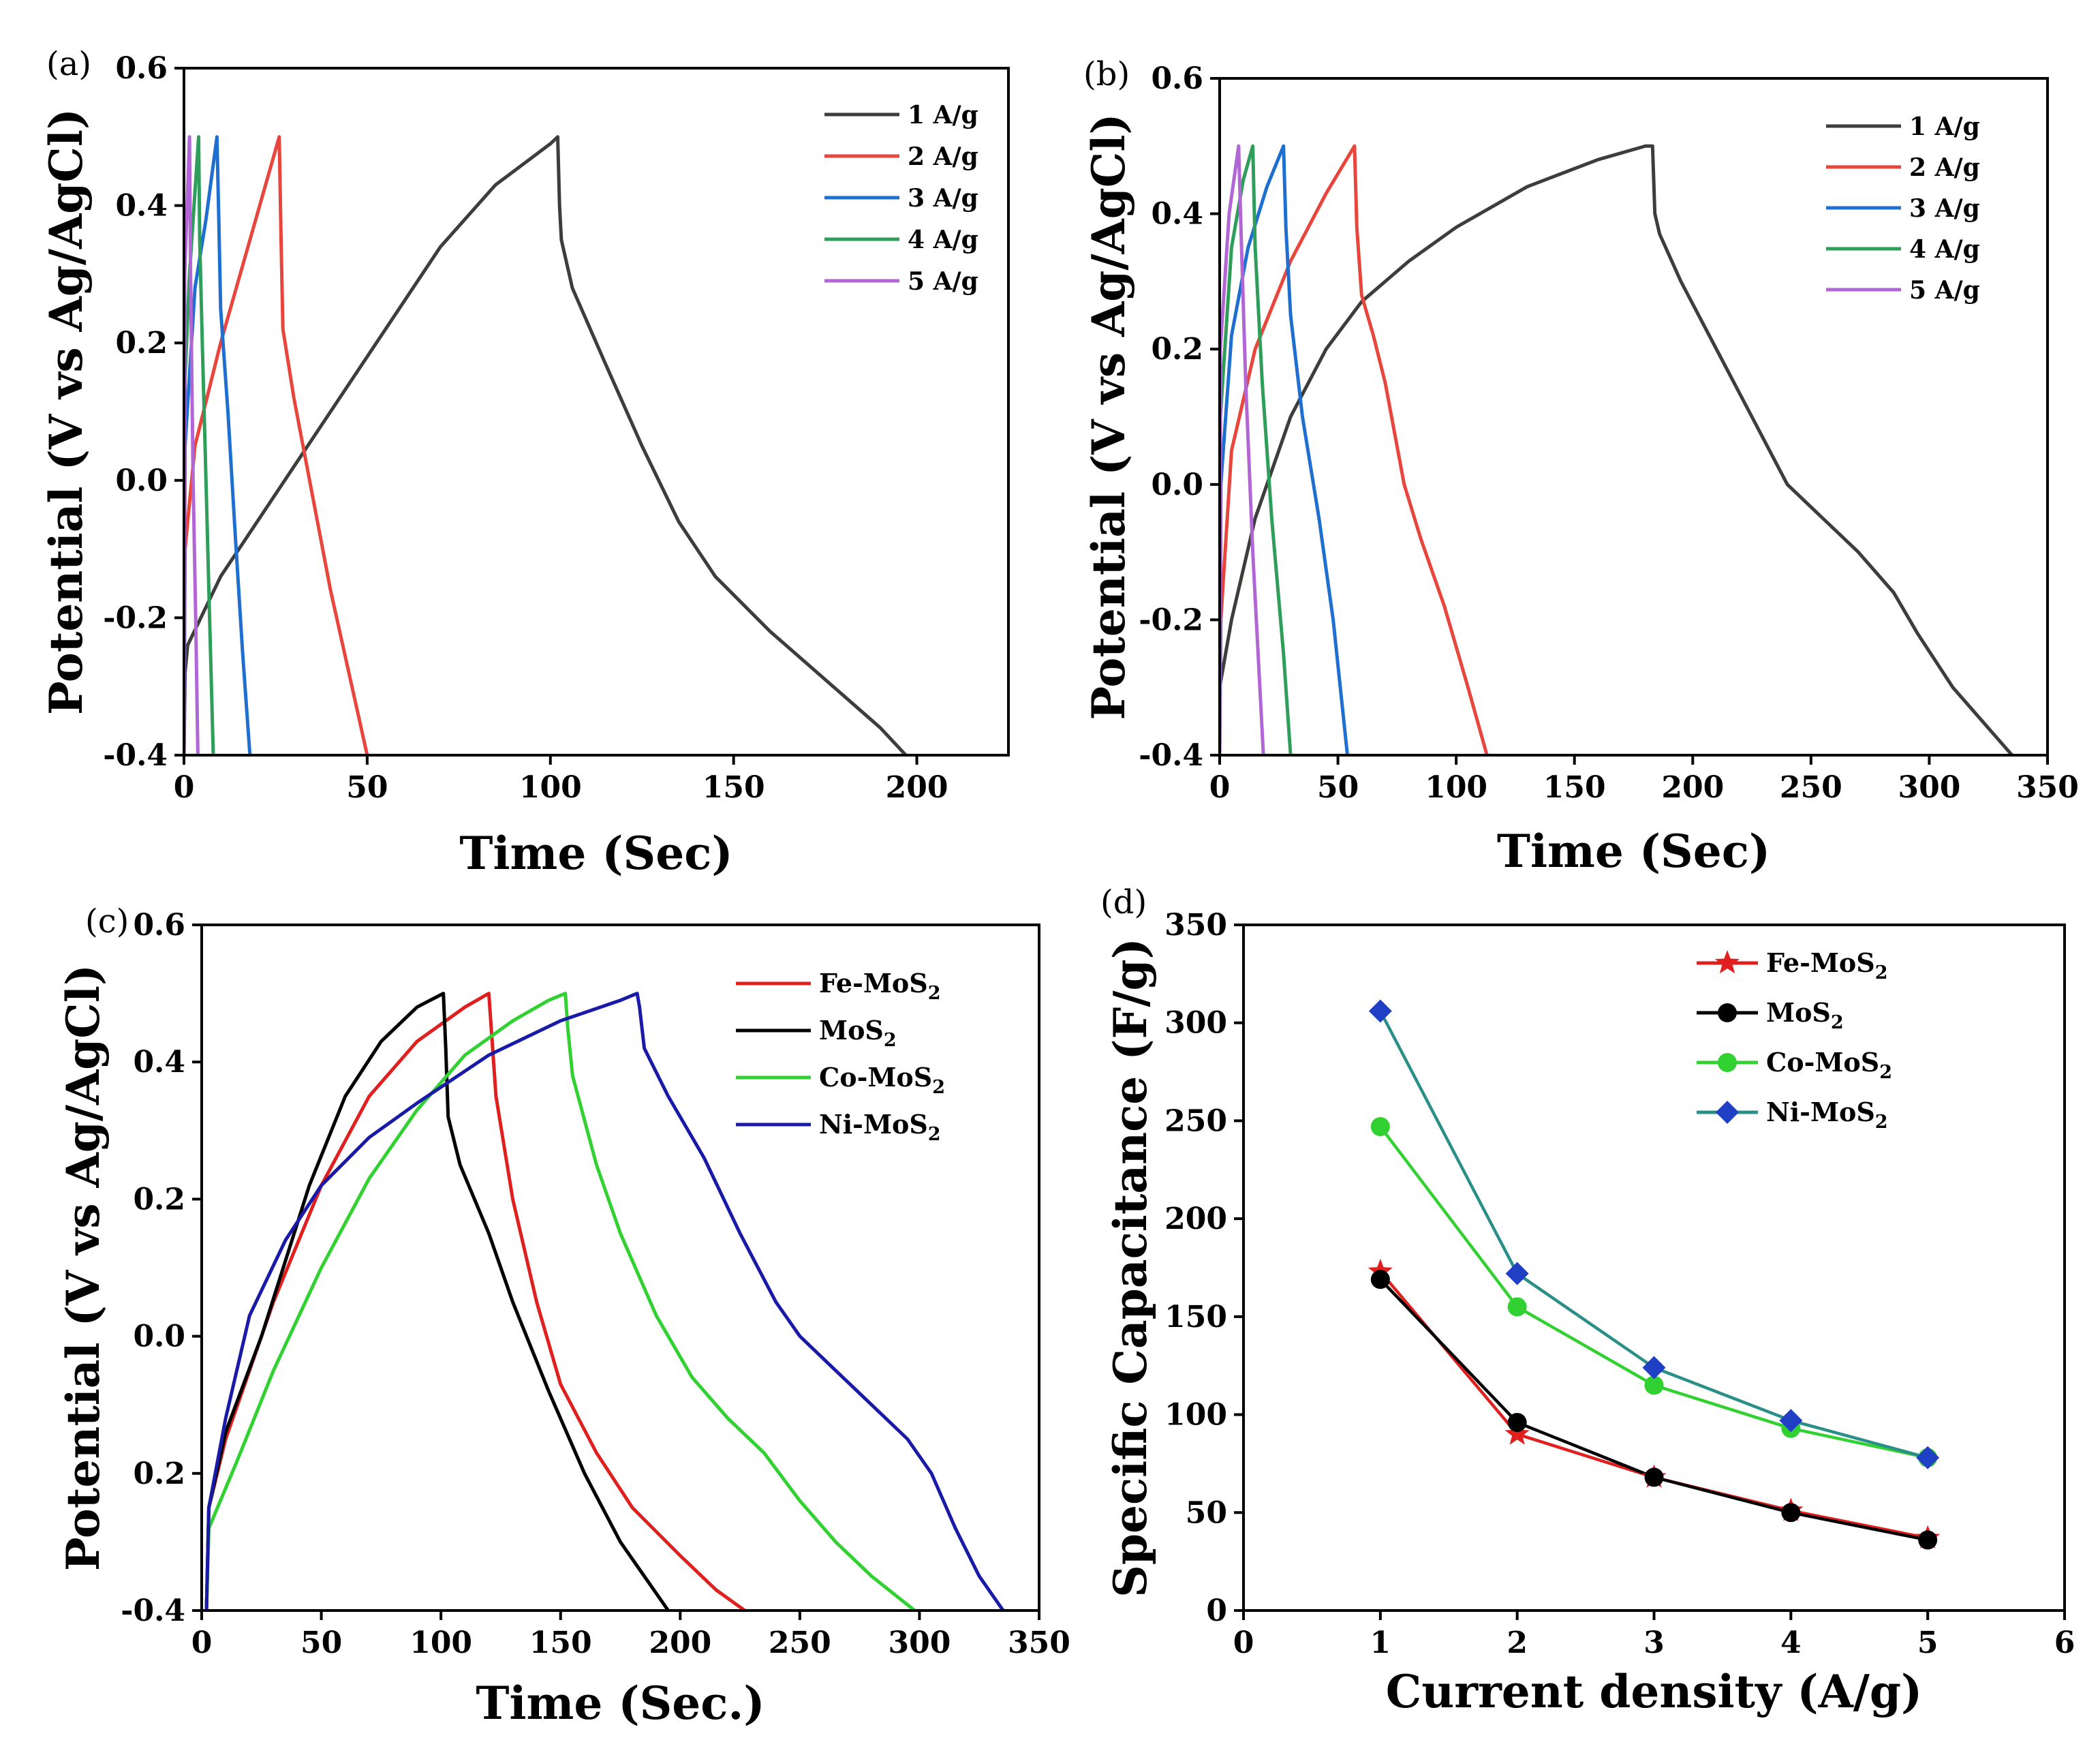 The width and height of the screenshot is (2100, 1755). What do you see at coordinates (1811, 787) in the screenshot?
I see `x-tick-label-b-5: 250` at bounding box center [1811, 787].